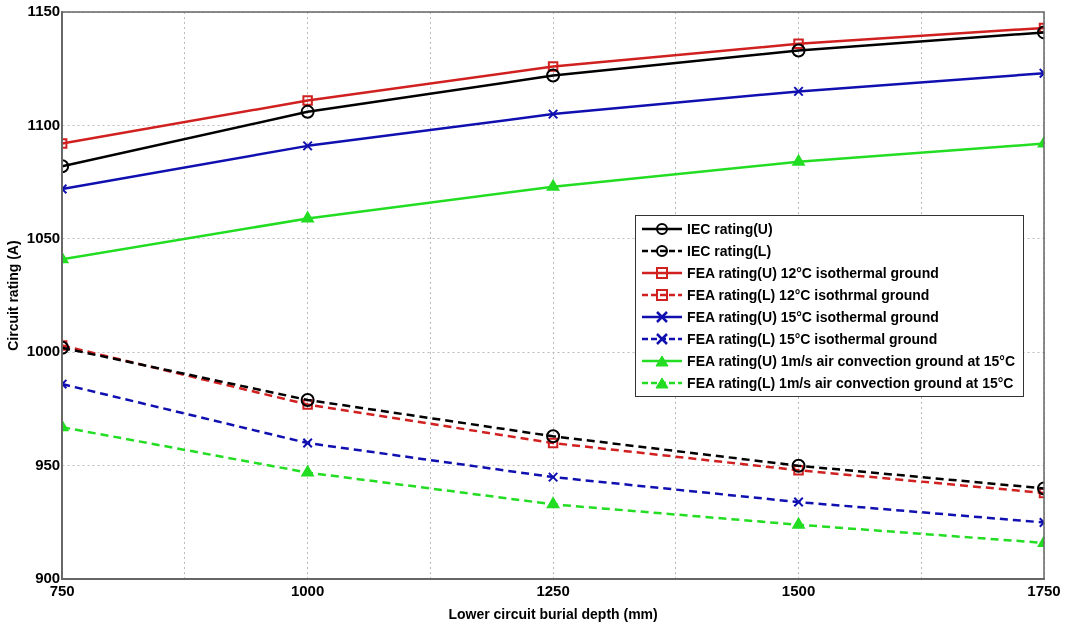 The image size is (1068, 630). Describe the element at coordinates (1044, 591) in the screenshot. I see `x-tick-label: 1750` at that location.